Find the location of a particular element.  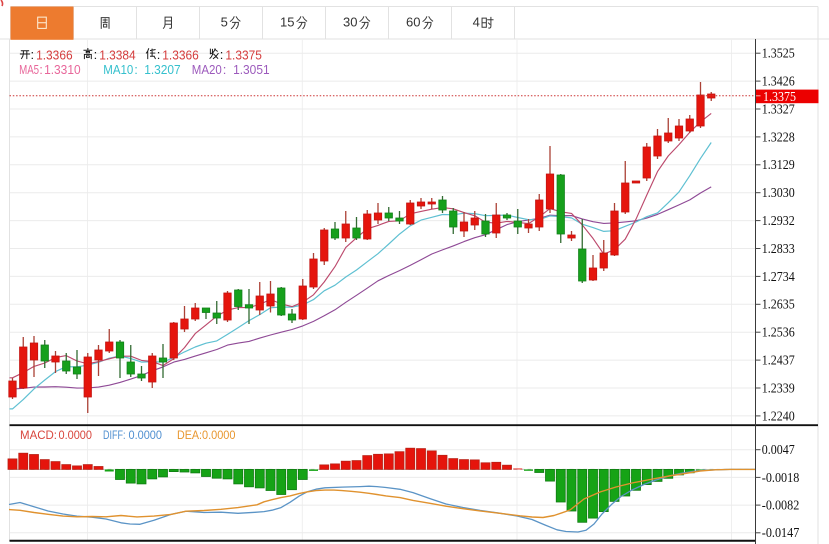

svg-text: 1.2437 is located at coordinates (778, 360).